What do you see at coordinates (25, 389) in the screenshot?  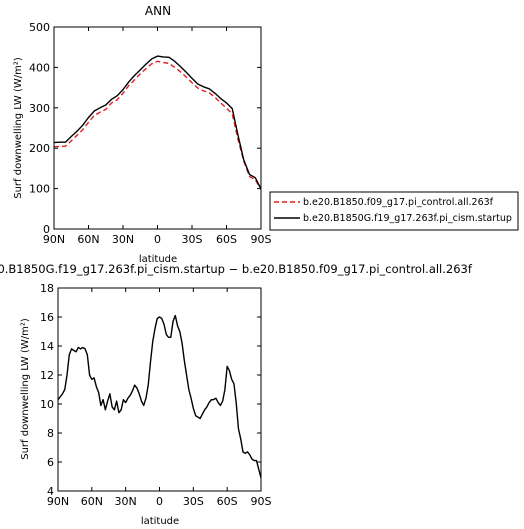 I see `bottom-y-axis-label: Surf downwelling LW (W/m²)` at bounding box center [25, 389].